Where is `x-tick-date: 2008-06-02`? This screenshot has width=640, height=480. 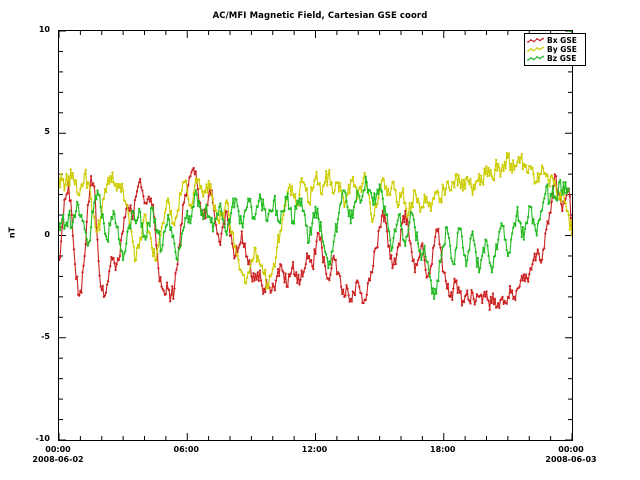
x-tick-date: 2008-06-02 is located at coordinates (58, 459).